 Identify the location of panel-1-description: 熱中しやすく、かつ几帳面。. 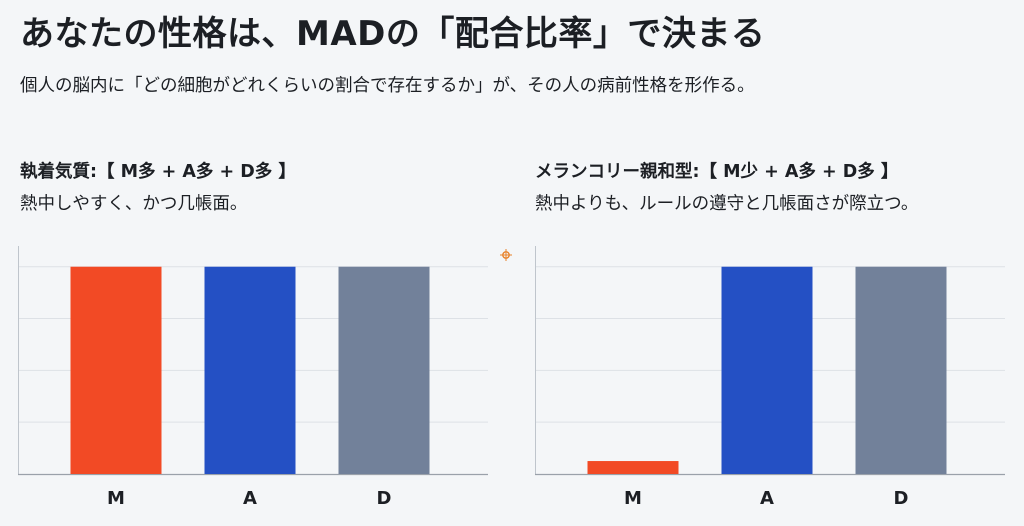
(134, 204).